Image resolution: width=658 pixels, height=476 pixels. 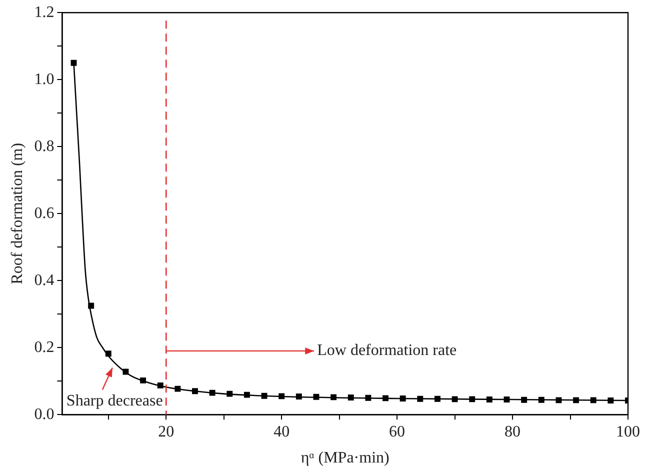 What do you see at coordinates (44, 213) in the screenshot?
I see `y-tick-label: 0.6` at bounding box center [44, 213].